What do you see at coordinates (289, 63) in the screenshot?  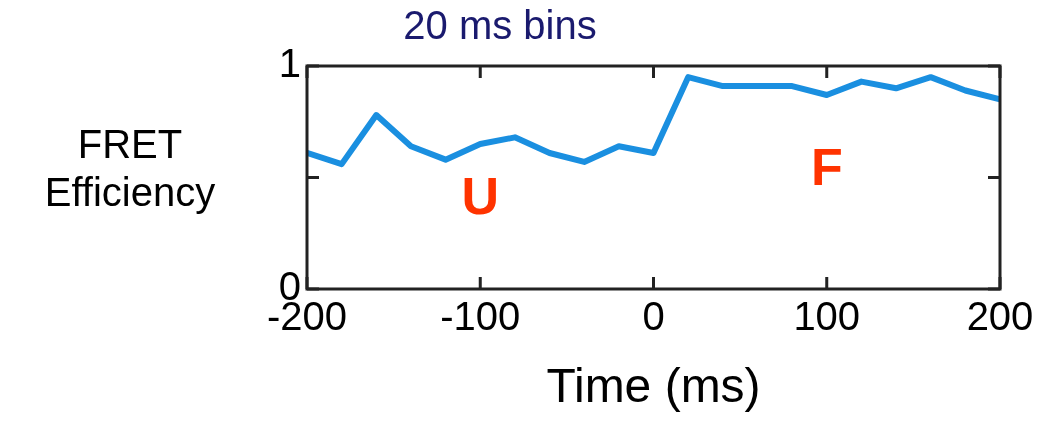 I see `y-tick-label: 1` at bounding box center [289, 63].